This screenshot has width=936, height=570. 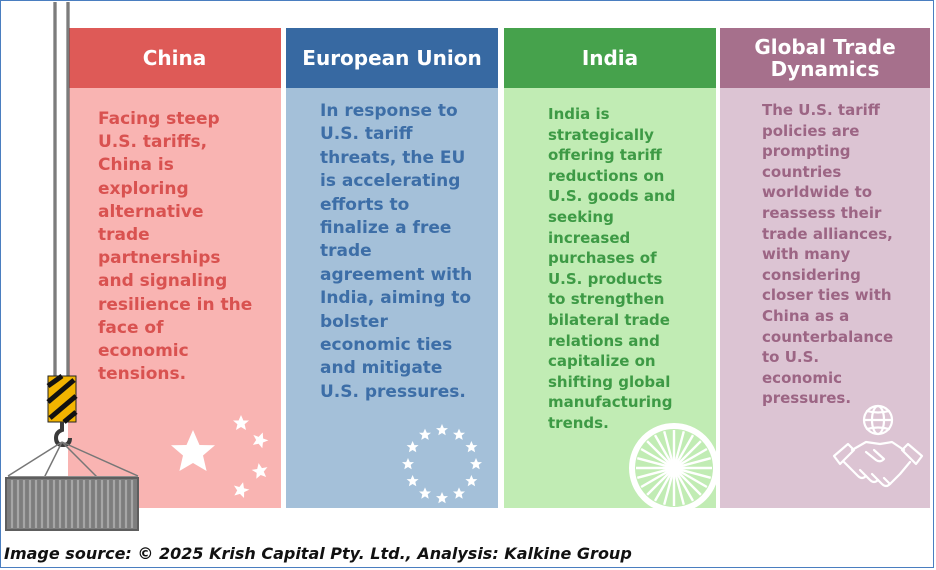 What do you see at coordinates (220, 457) in the screenshot?
I see `stars-icon` at bounding box center [220, 457].